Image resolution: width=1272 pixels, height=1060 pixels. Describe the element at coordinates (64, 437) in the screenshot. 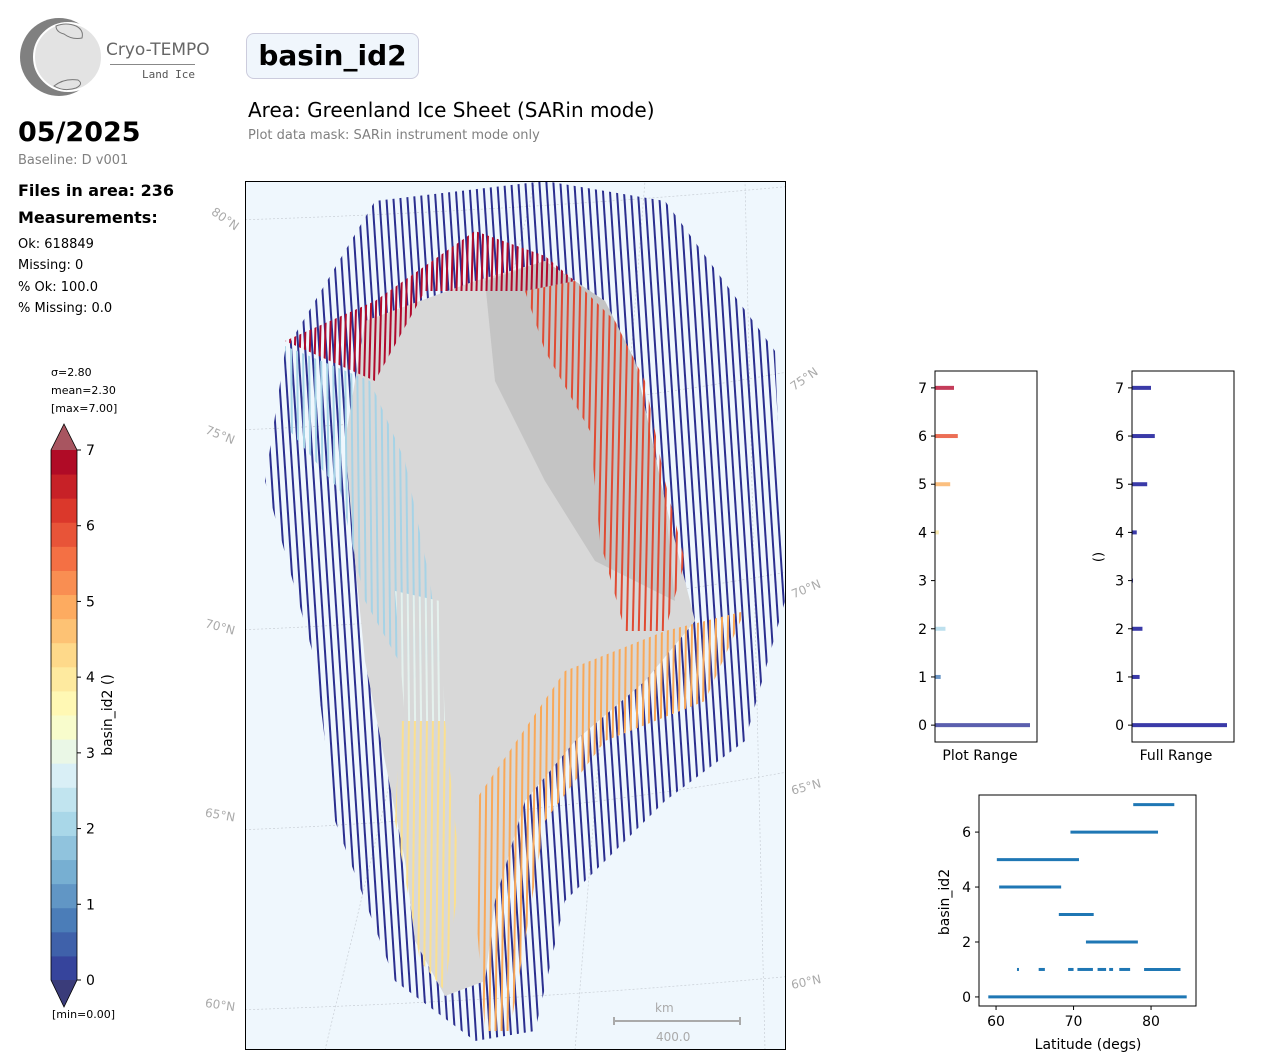

I see `colorbar-max-extend` at that location.